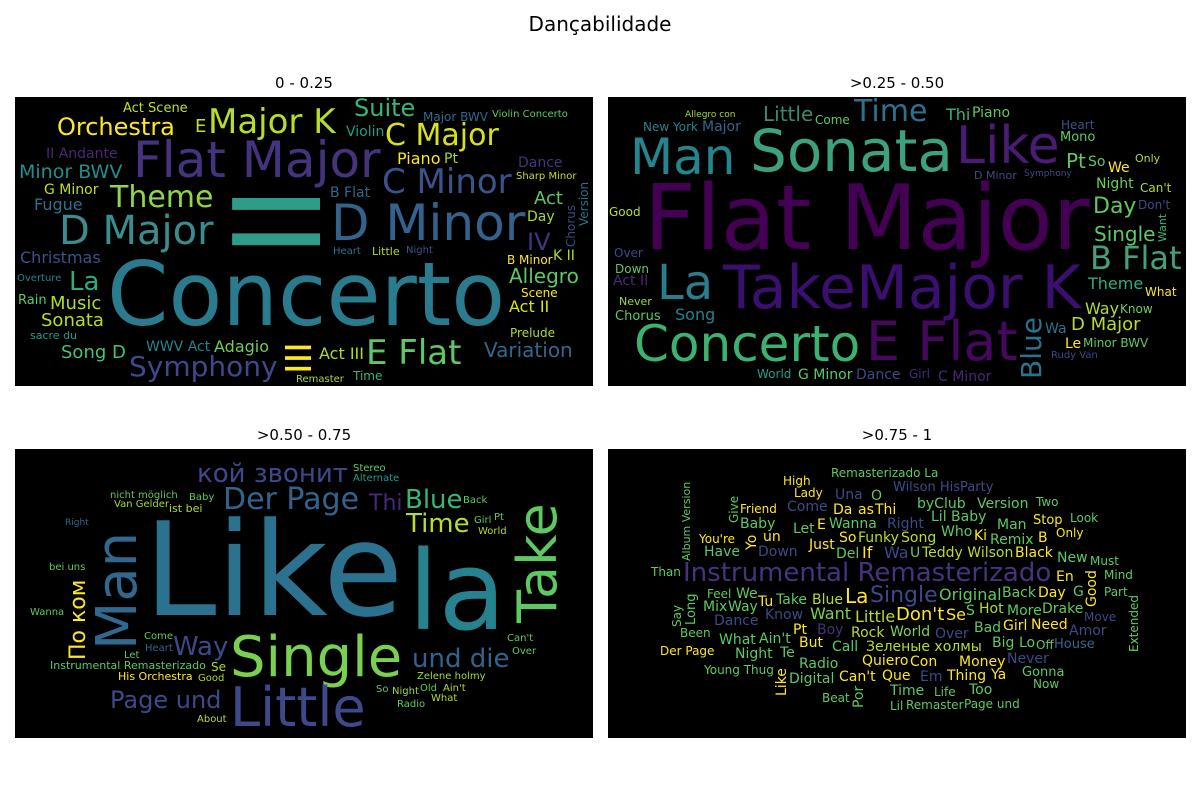 Image resolution: width=1200 pixels, height=800 pixels. Describe the element at coordinates (82, 154) in the screenshot. I see `word: II Andante` at that location.